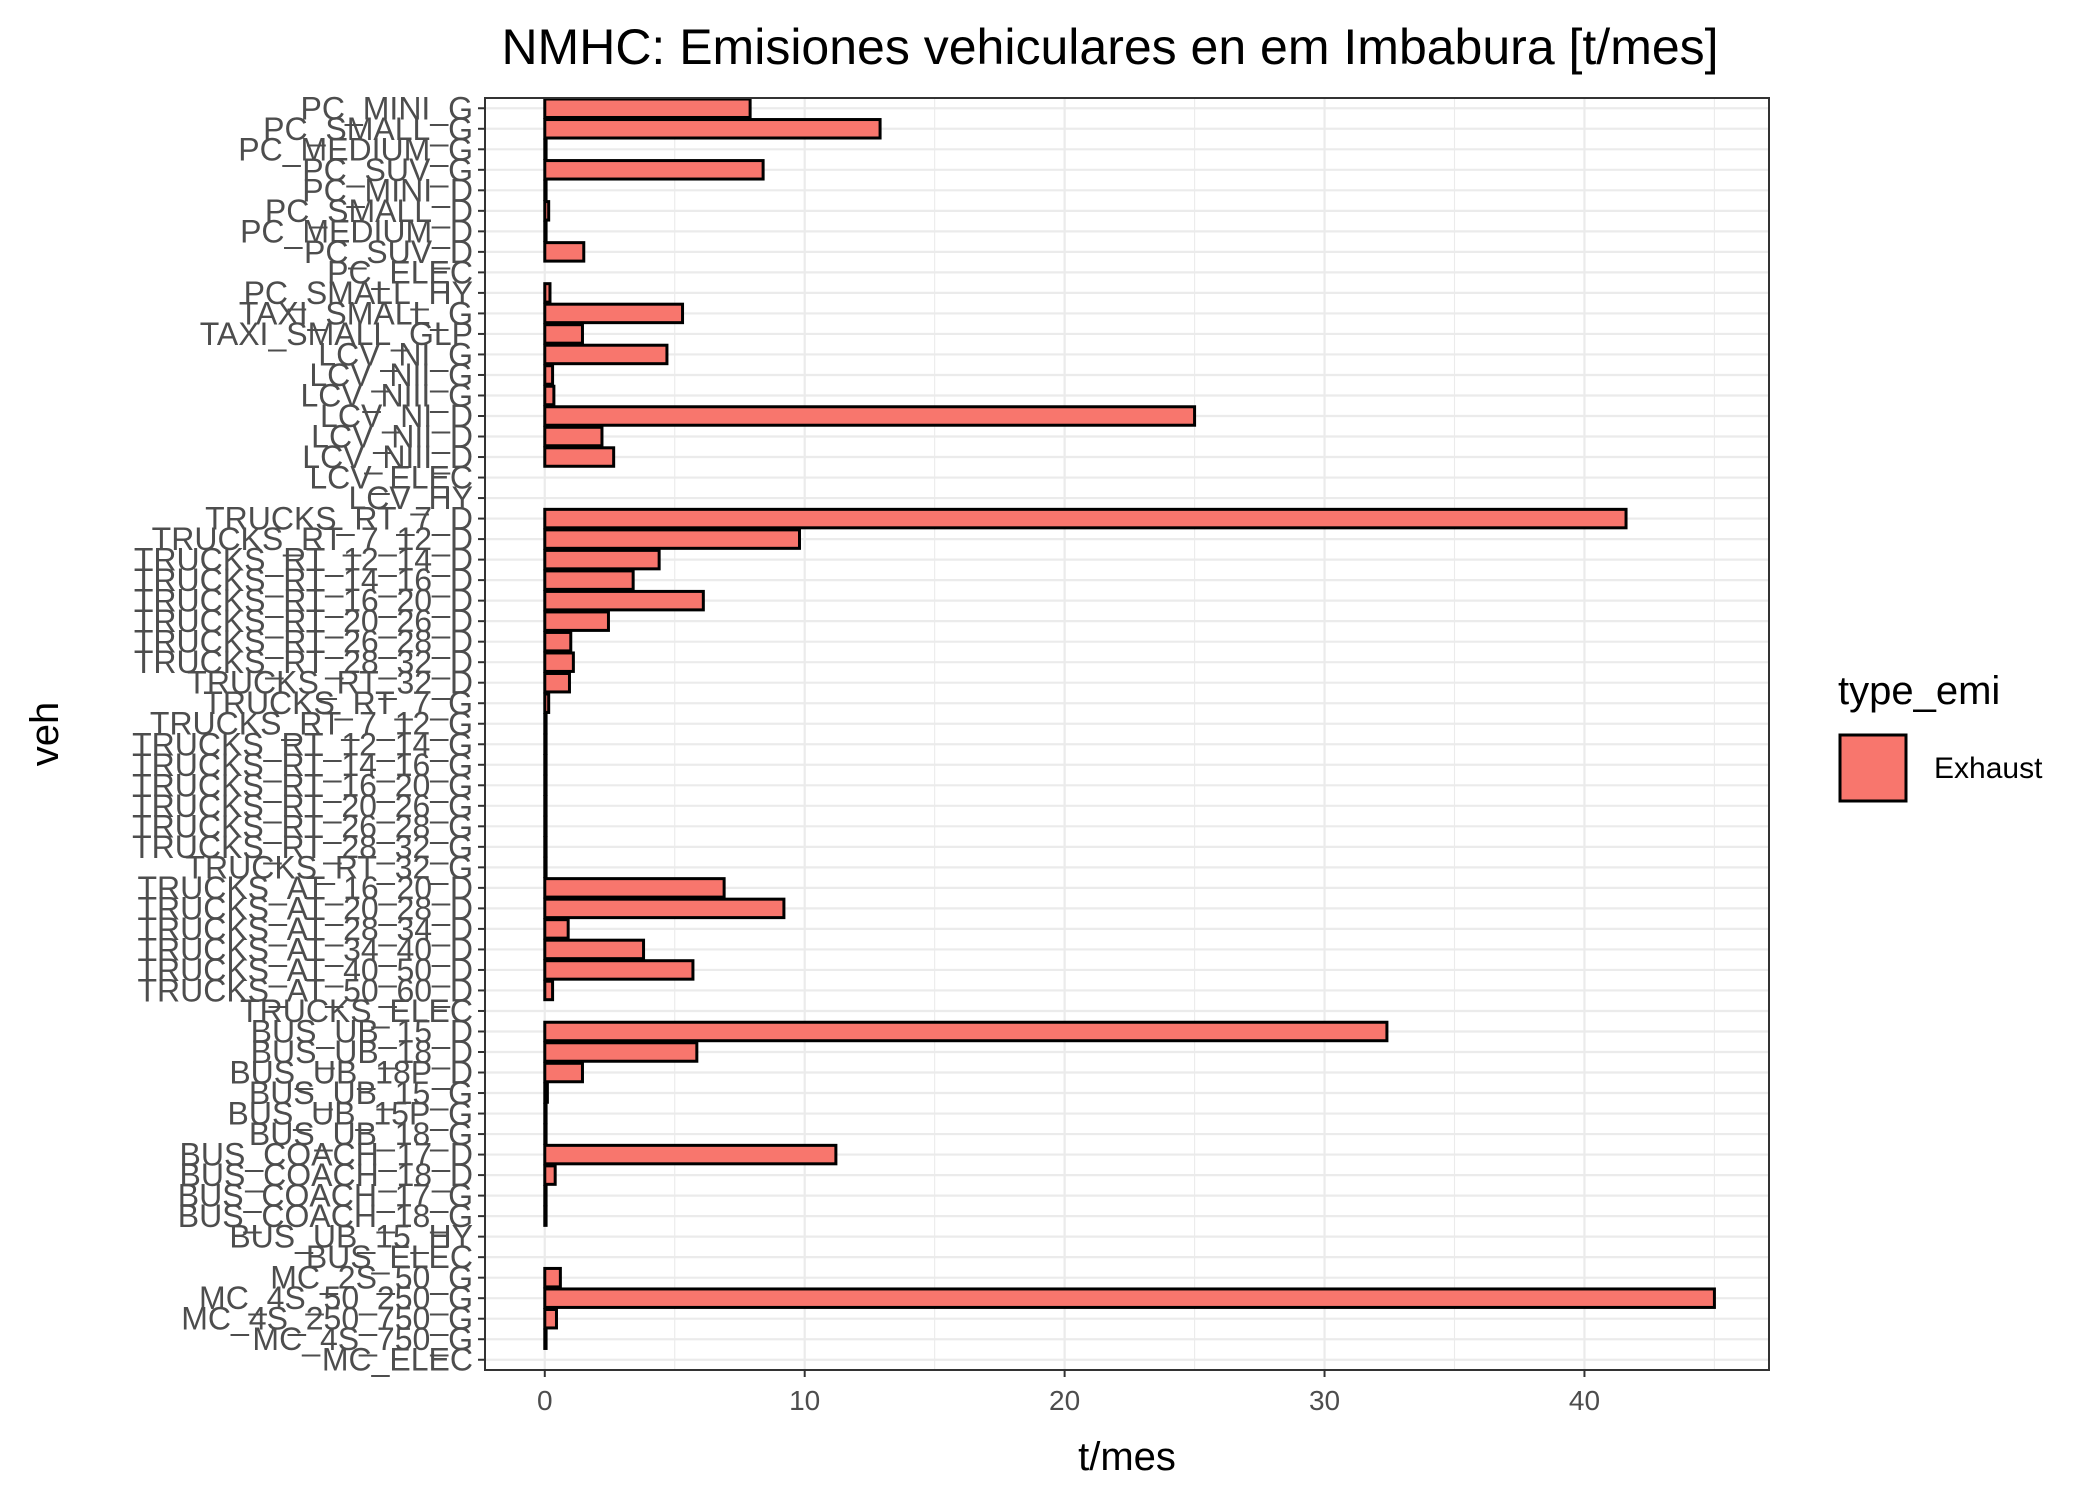 The image size is (2100, 1500). Describe the element at coordinates (305, 929) in the screenshot. I see `y-tick-label: TRUCKS_AT_28_34_D` at that location.